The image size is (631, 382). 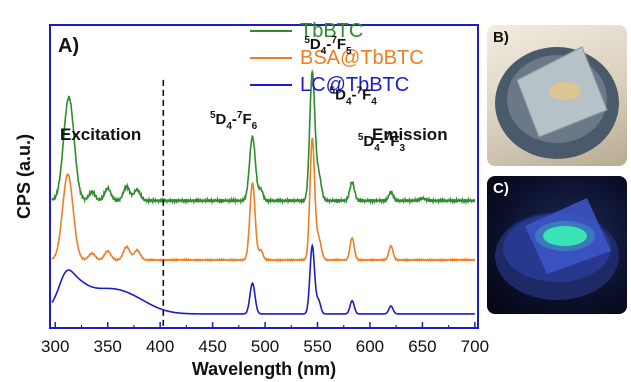 I want to click on panel-label-a: A), so click(x=68, y=46).